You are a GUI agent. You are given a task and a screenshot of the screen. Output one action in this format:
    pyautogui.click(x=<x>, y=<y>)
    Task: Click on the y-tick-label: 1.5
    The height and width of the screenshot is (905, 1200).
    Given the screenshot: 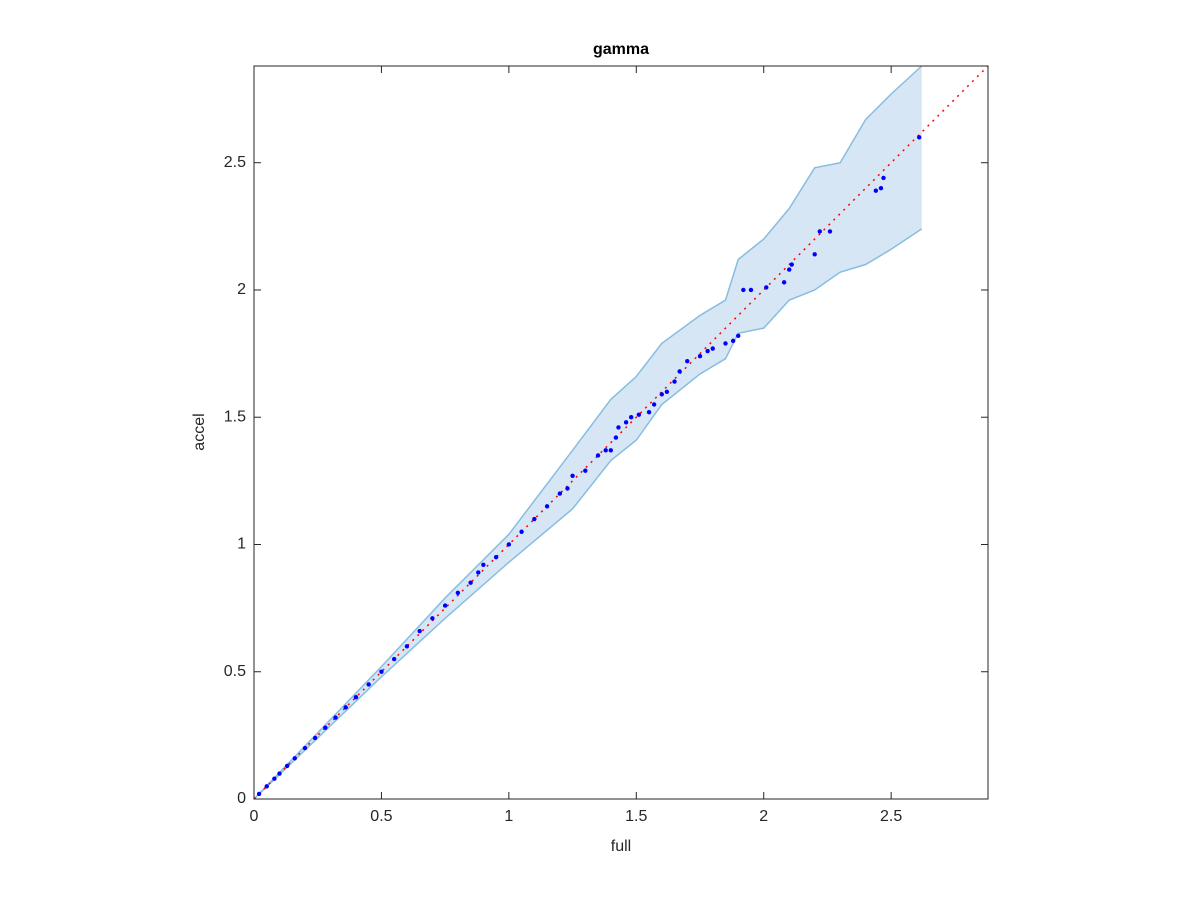 What is the action you would take?
    pyautogui.click(x=235, y=416)
    